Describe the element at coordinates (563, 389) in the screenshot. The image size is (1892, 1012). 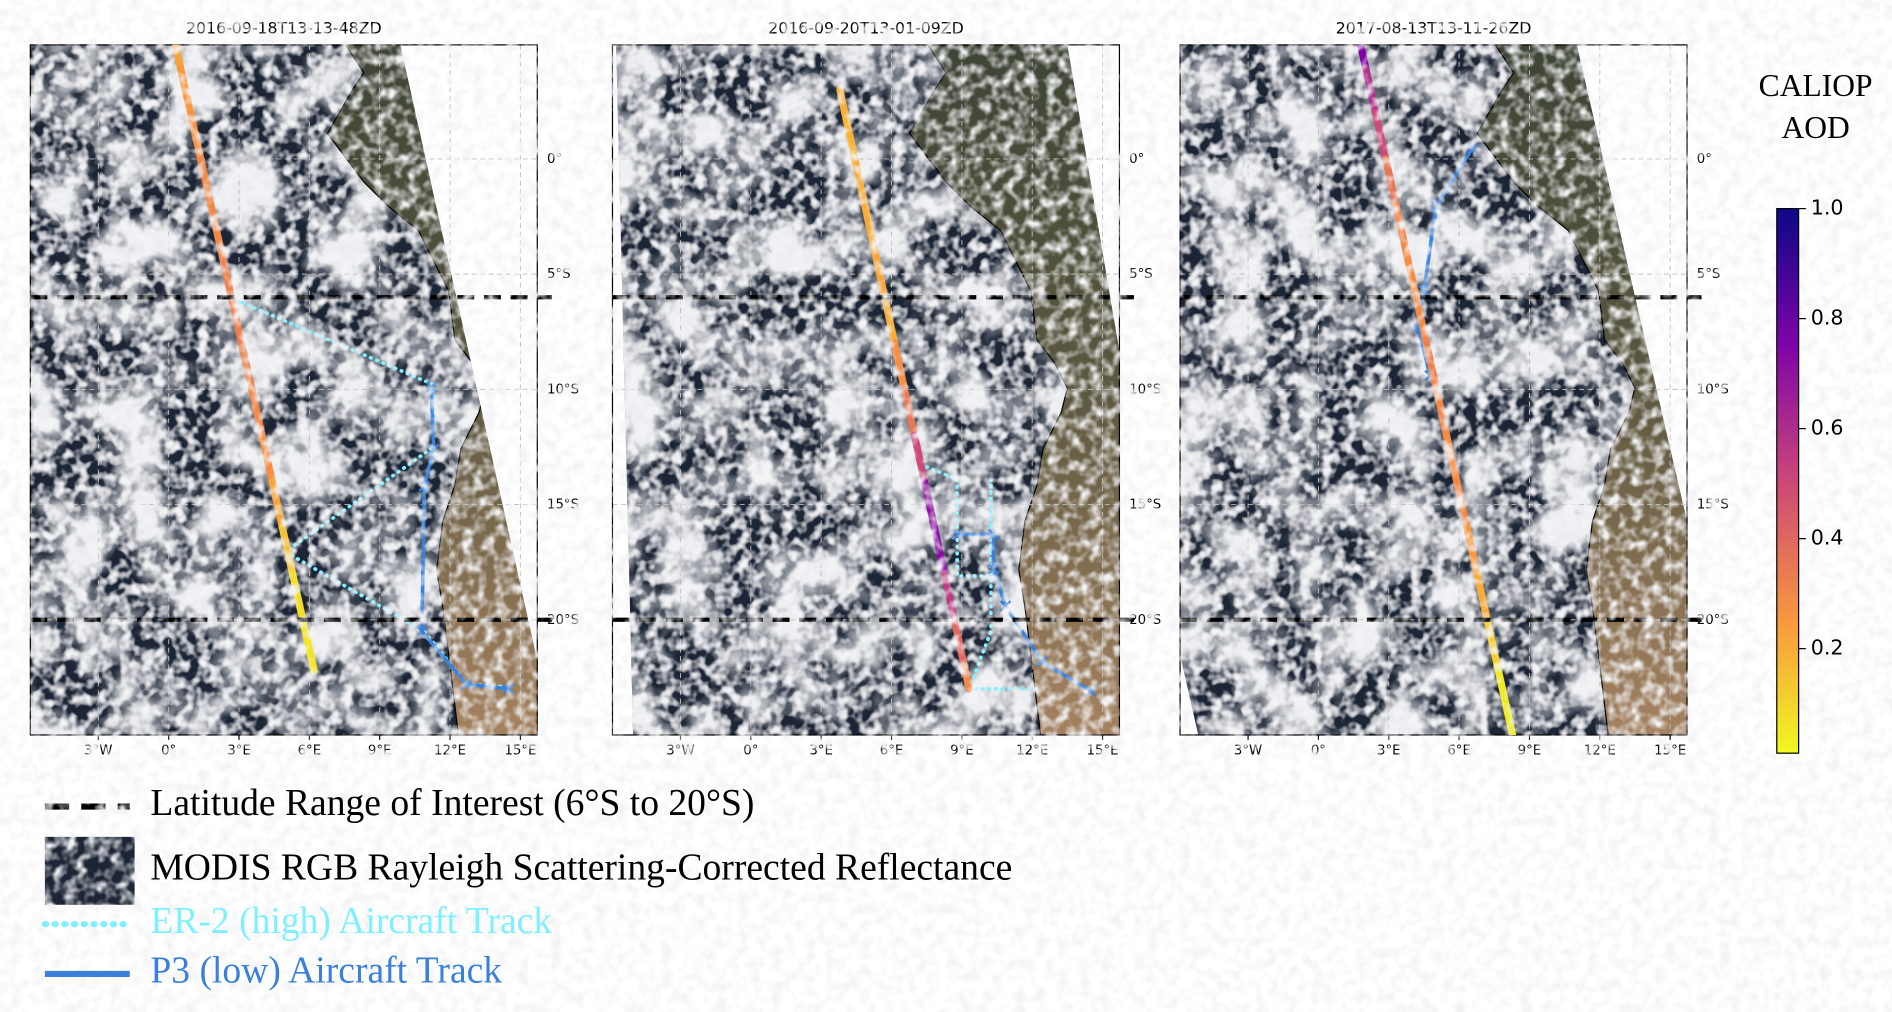
I see `y-tick-label: 10°S` at that location.